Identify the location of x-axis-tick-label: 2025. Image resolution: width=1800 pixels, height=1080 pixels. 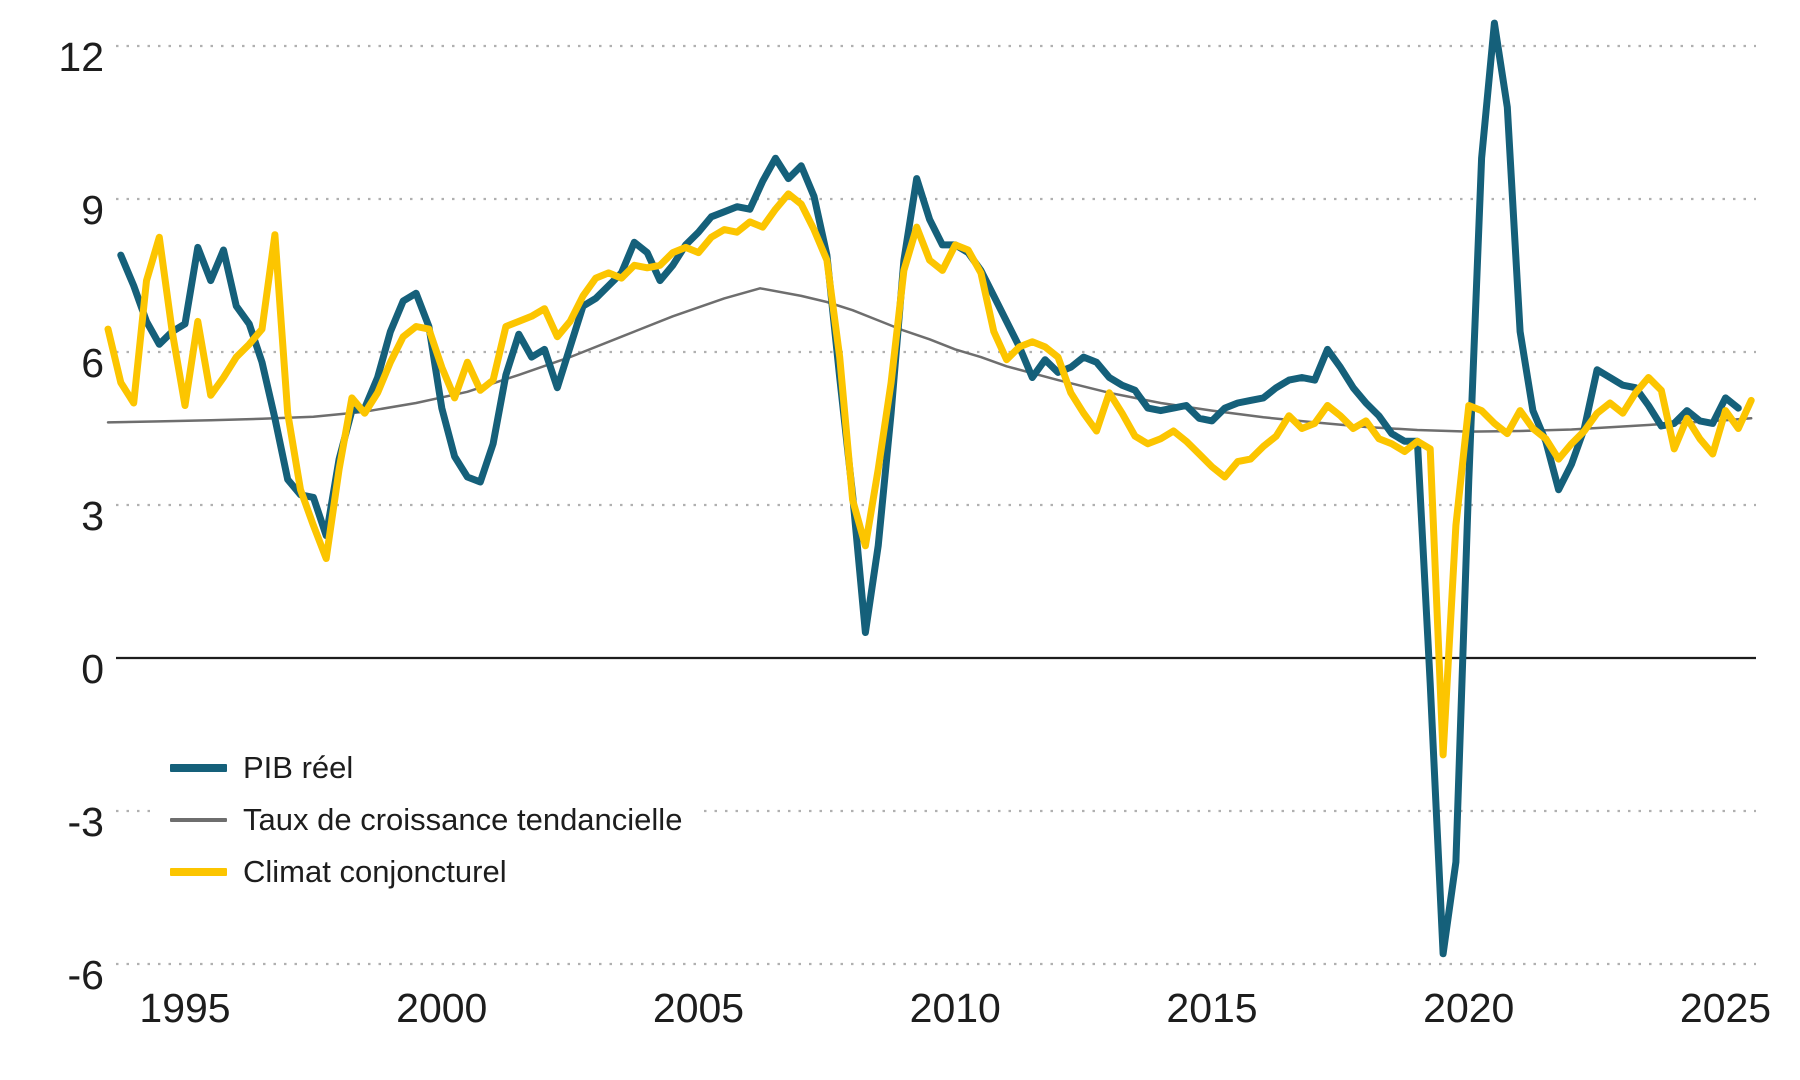
(1725, 1008).